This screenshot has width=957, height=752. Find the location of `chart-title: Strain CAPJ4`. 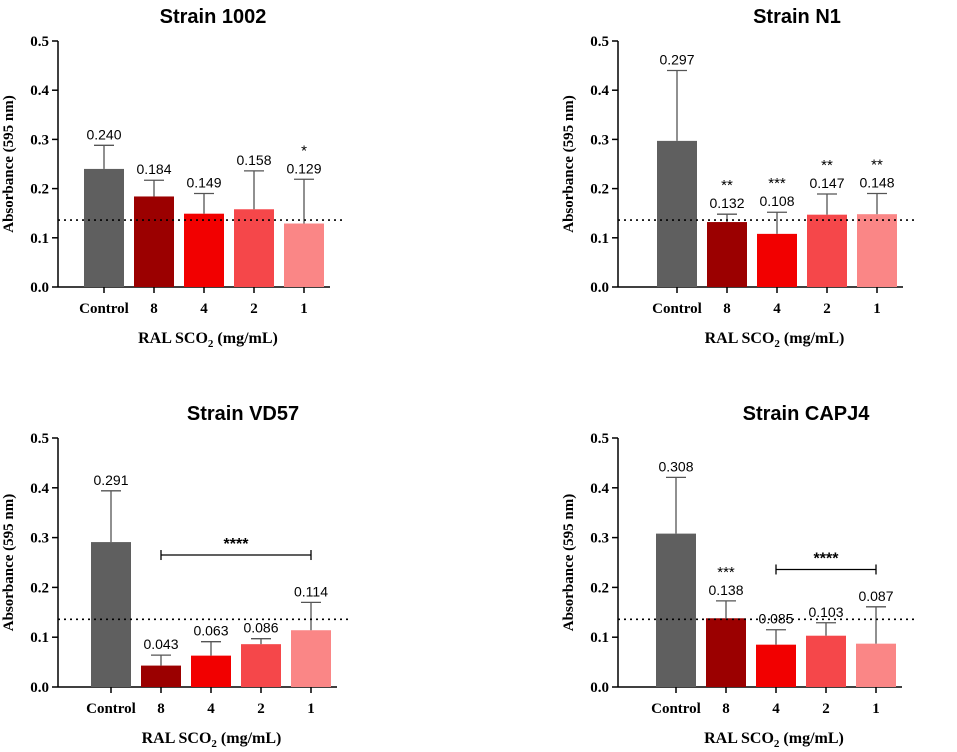

chart-title: Strain CAPJ4 is located at coordinates (807, 414).